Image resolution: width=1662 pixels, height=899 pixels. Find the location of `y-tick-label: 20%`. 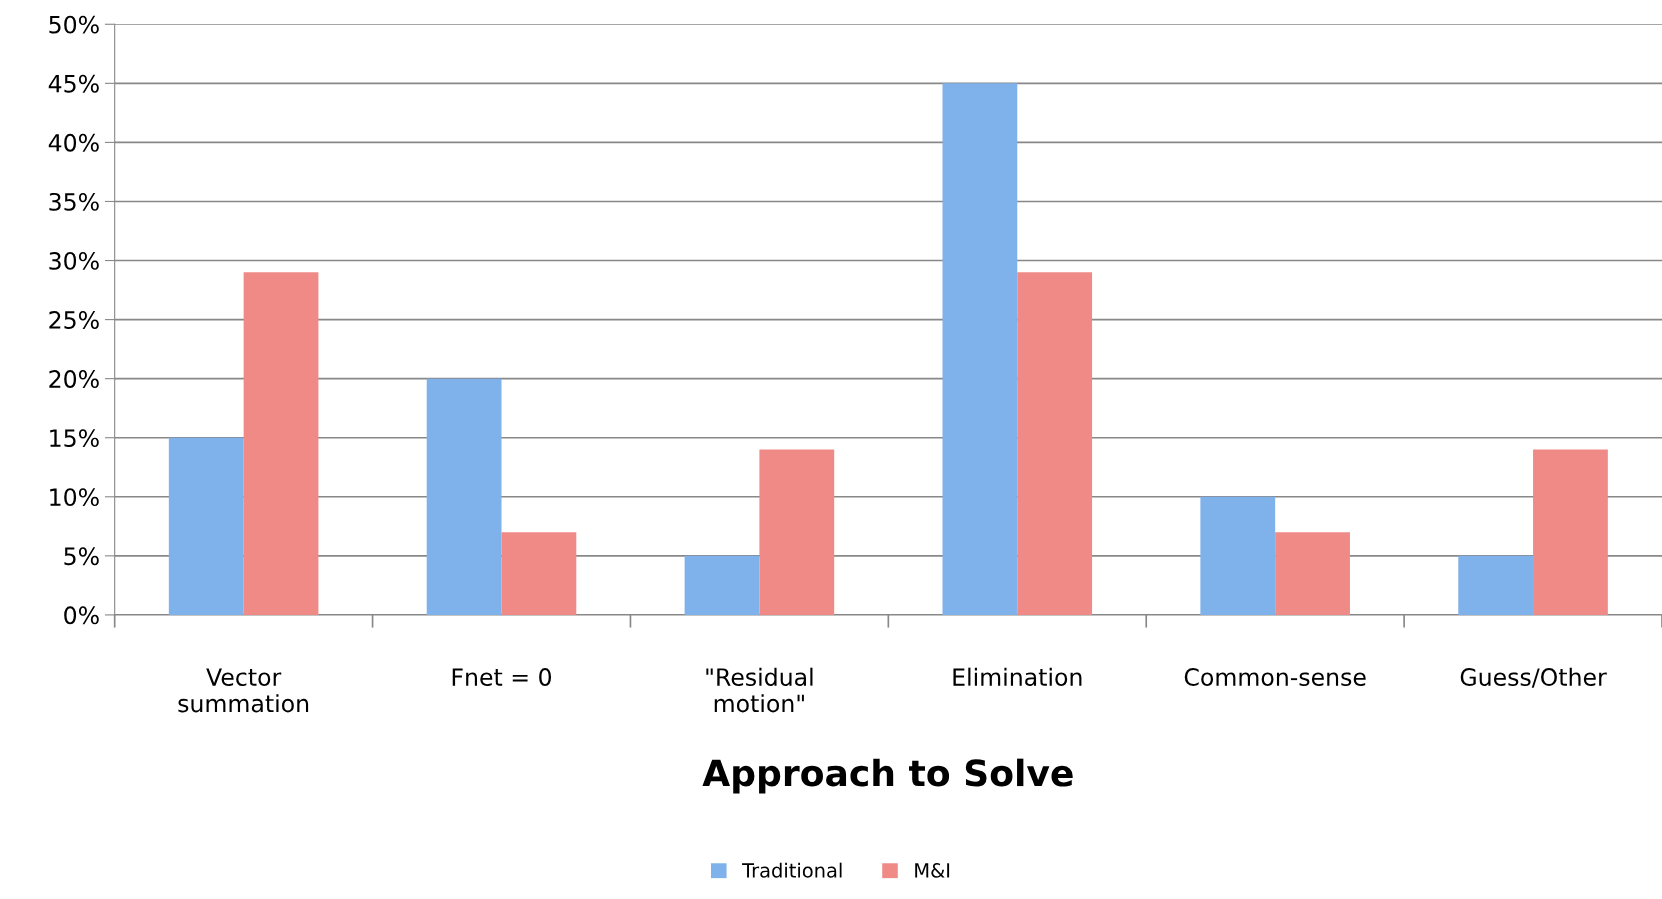

y-tick-label: 20% is located at coordinates (74, 379).